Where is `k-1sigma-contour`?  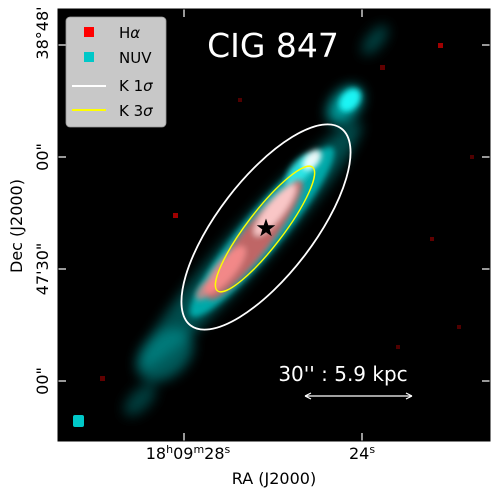
k-1sigma-contour is located at coordinates (266, 227).